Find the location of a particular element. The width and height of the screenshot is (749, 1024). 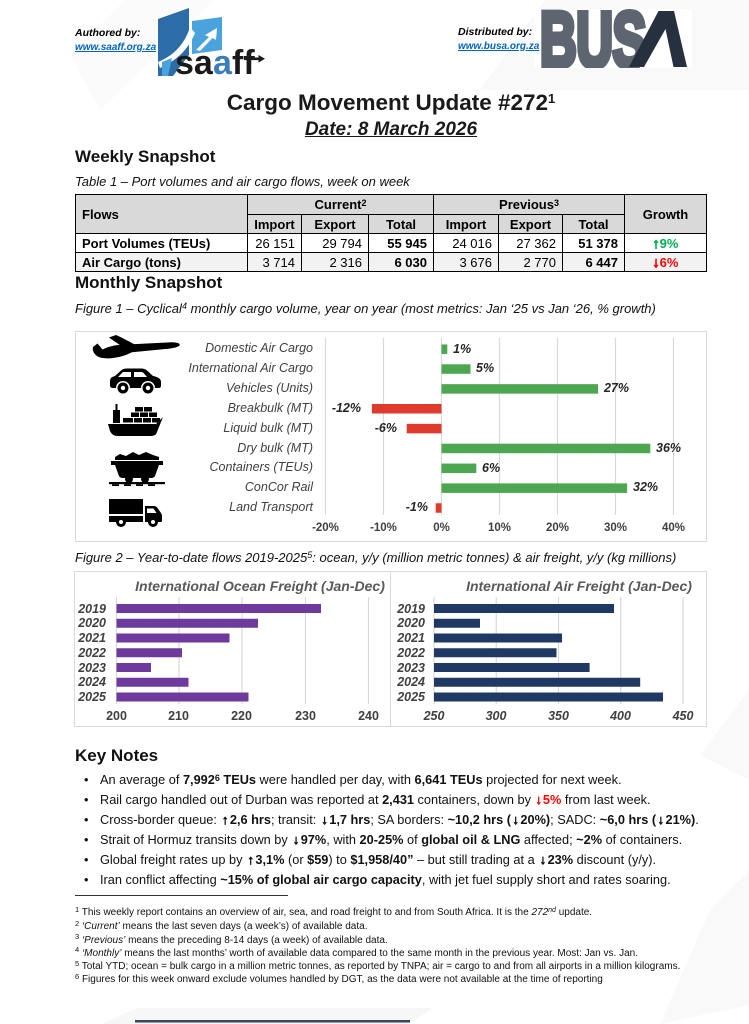

svg-text: ff is located at coordinates (243, 62).